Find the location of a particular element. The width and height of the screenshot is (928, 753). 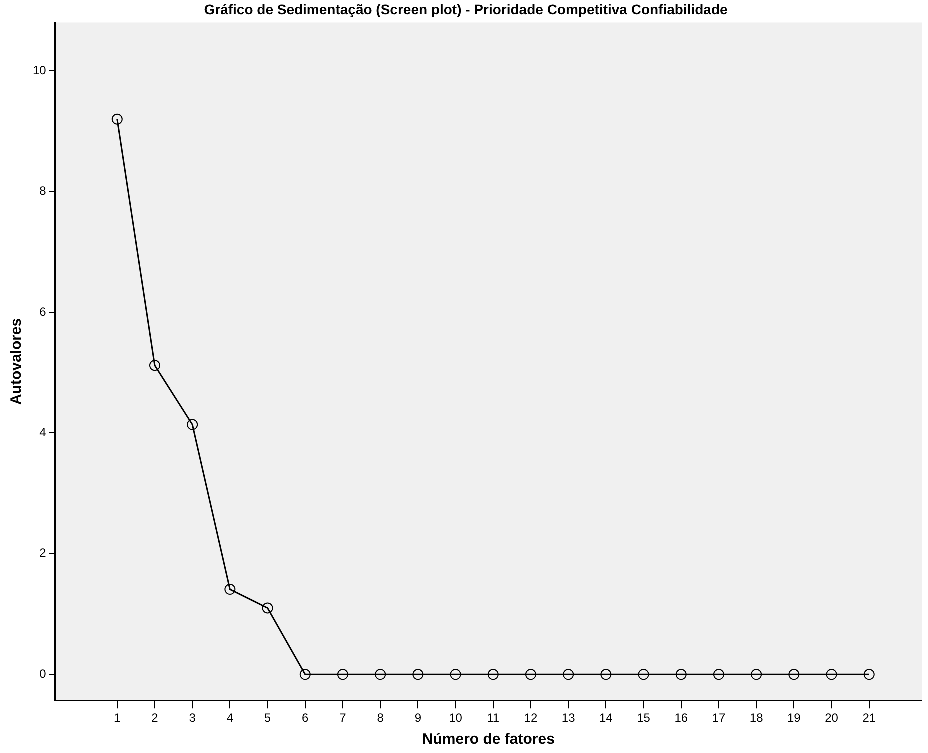

x-tick-label: 11 is located at coordinates (493, 718).